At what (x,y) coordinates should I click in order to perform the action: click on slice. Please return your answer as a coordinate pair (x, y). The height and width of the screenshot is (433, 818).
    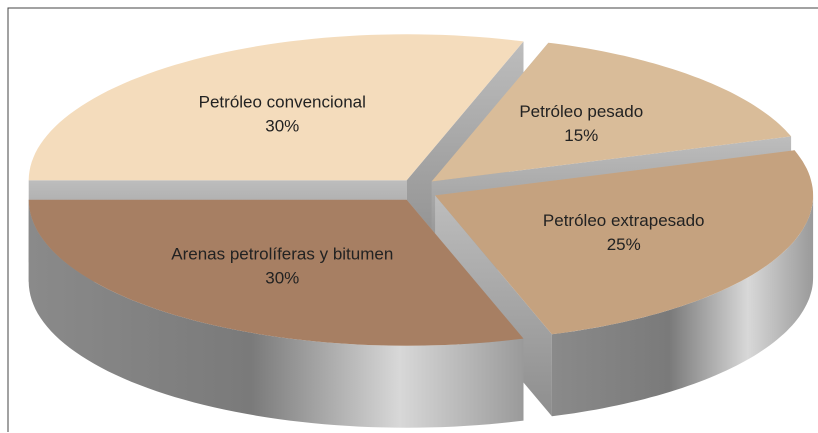
    Looking at the image, I should click on (611, 112).